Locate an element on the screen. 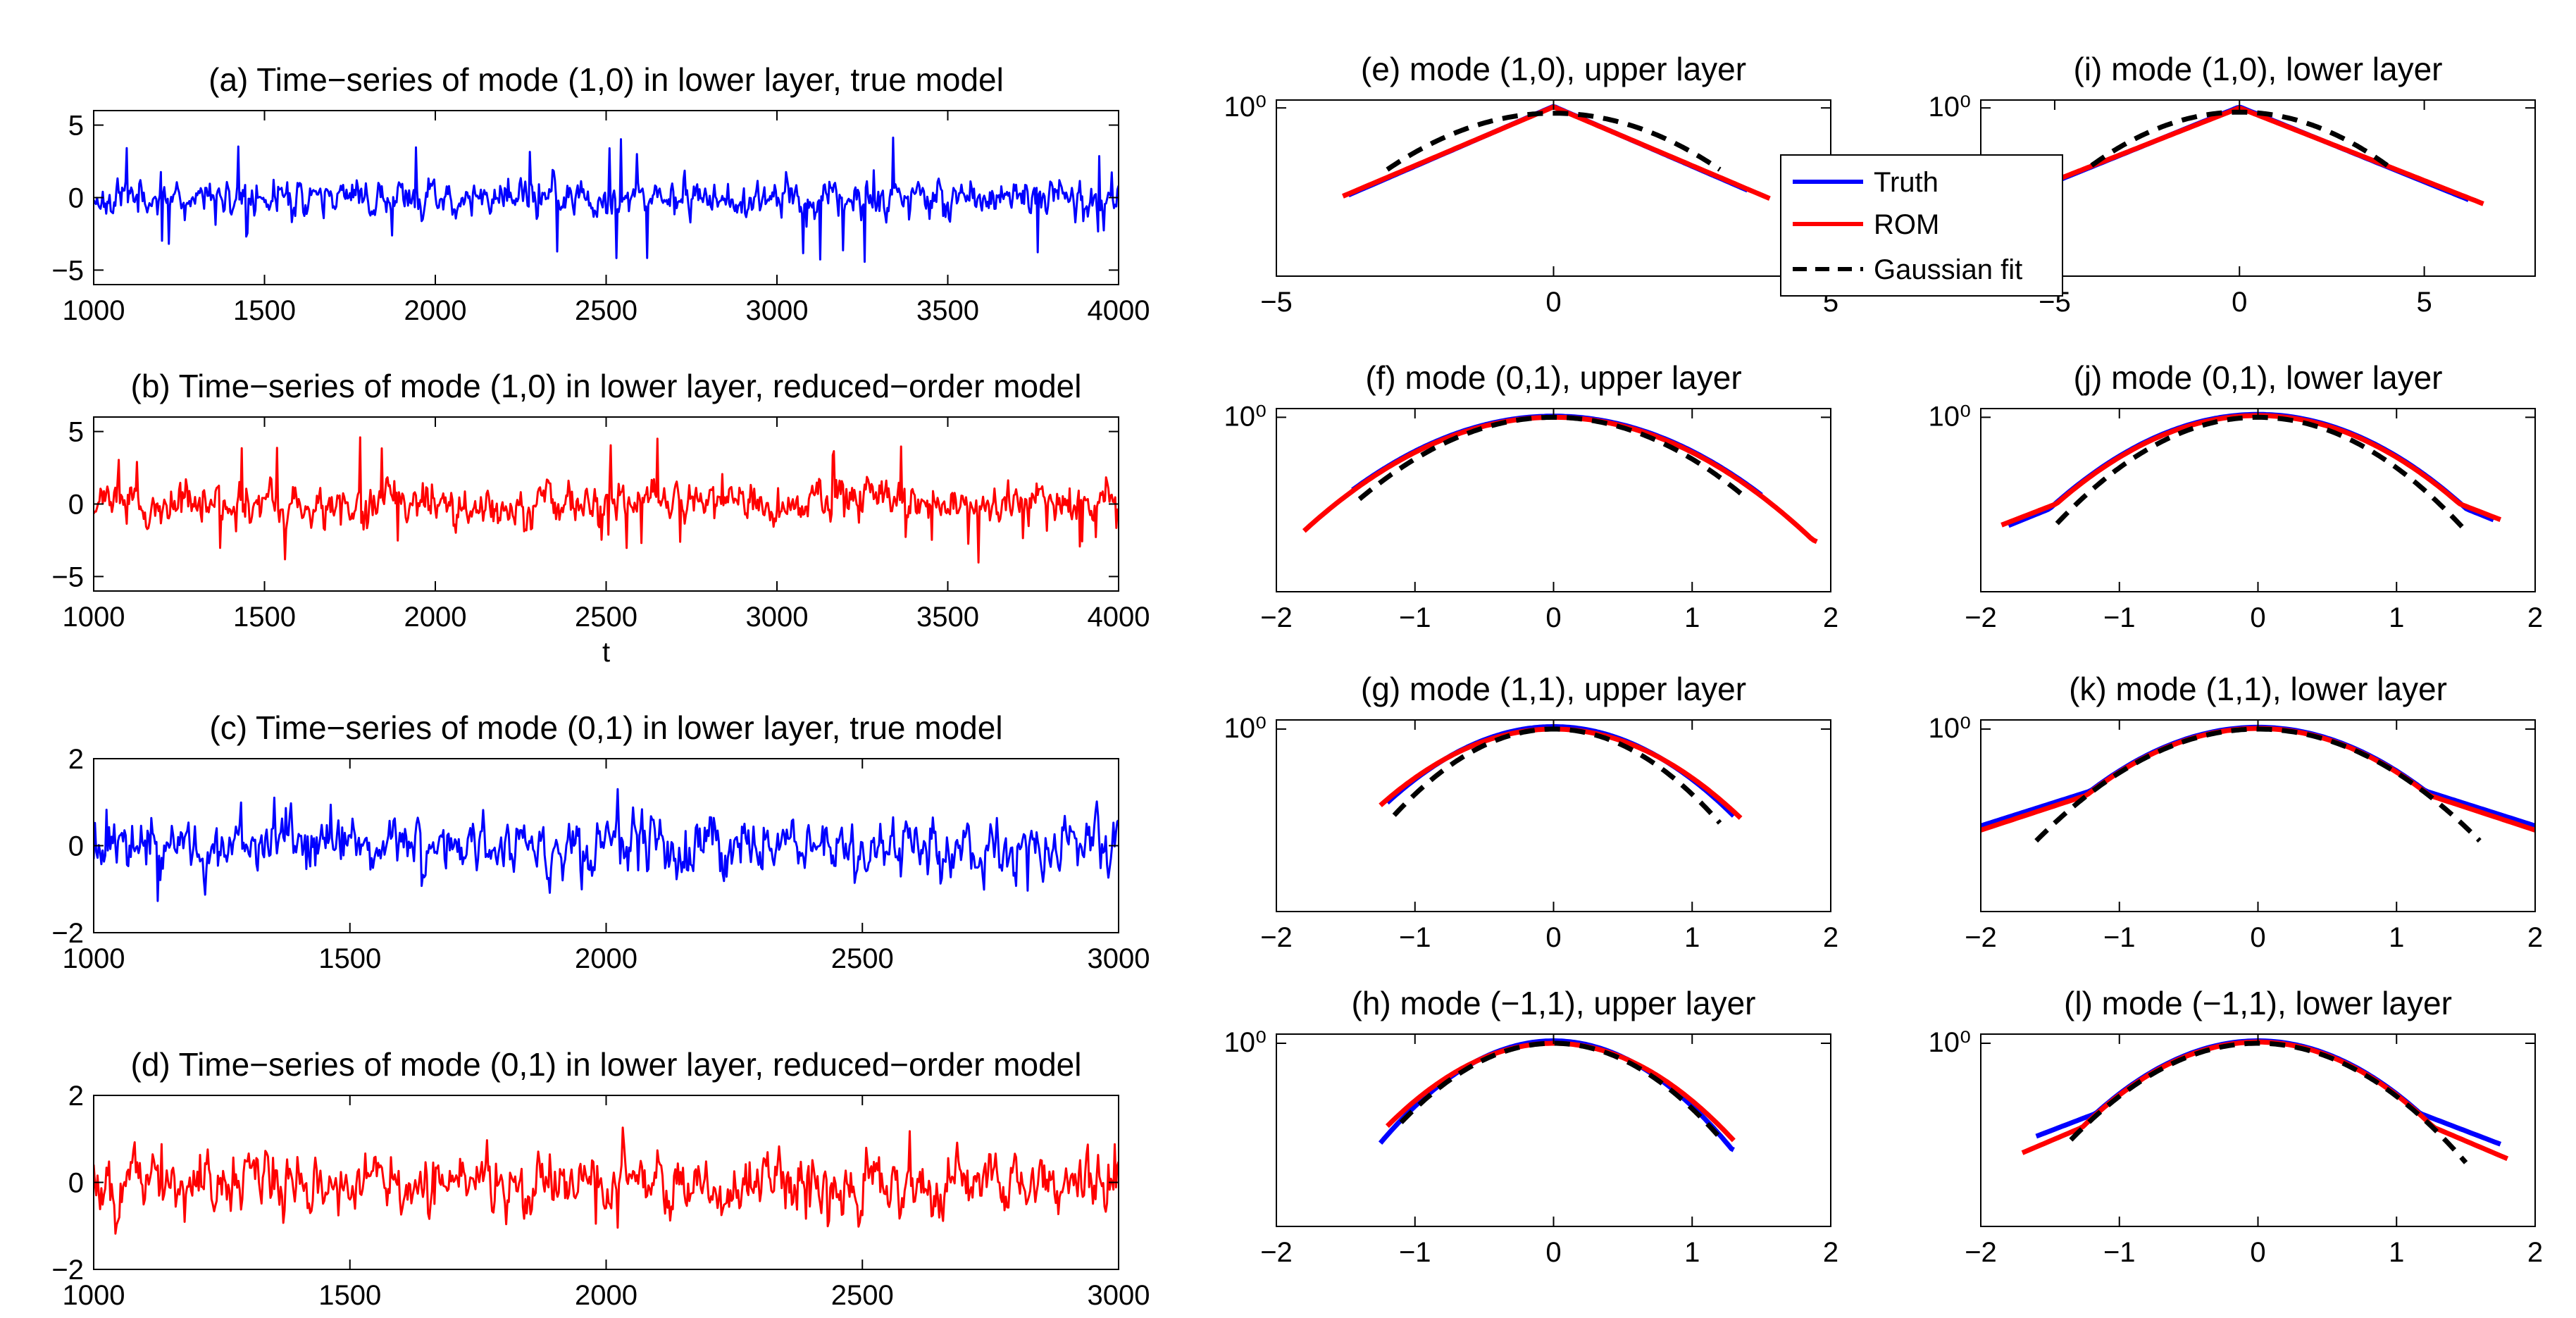  panel-k-xtick-label: 2 is located at coordinates (2535, 937).